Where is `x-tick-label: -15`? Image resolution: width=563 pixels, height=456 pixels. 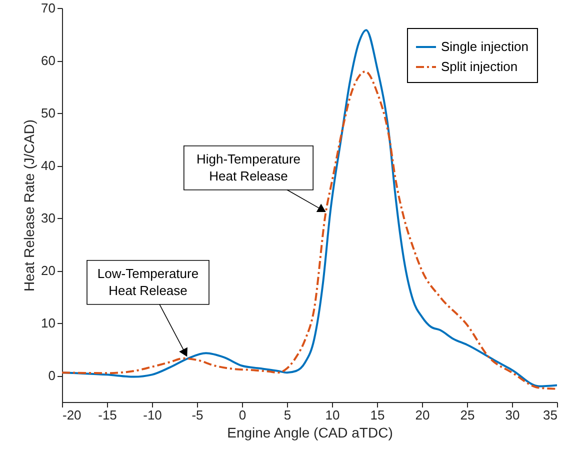 x-tick-label: -15 is located at coordinates (107, 415).